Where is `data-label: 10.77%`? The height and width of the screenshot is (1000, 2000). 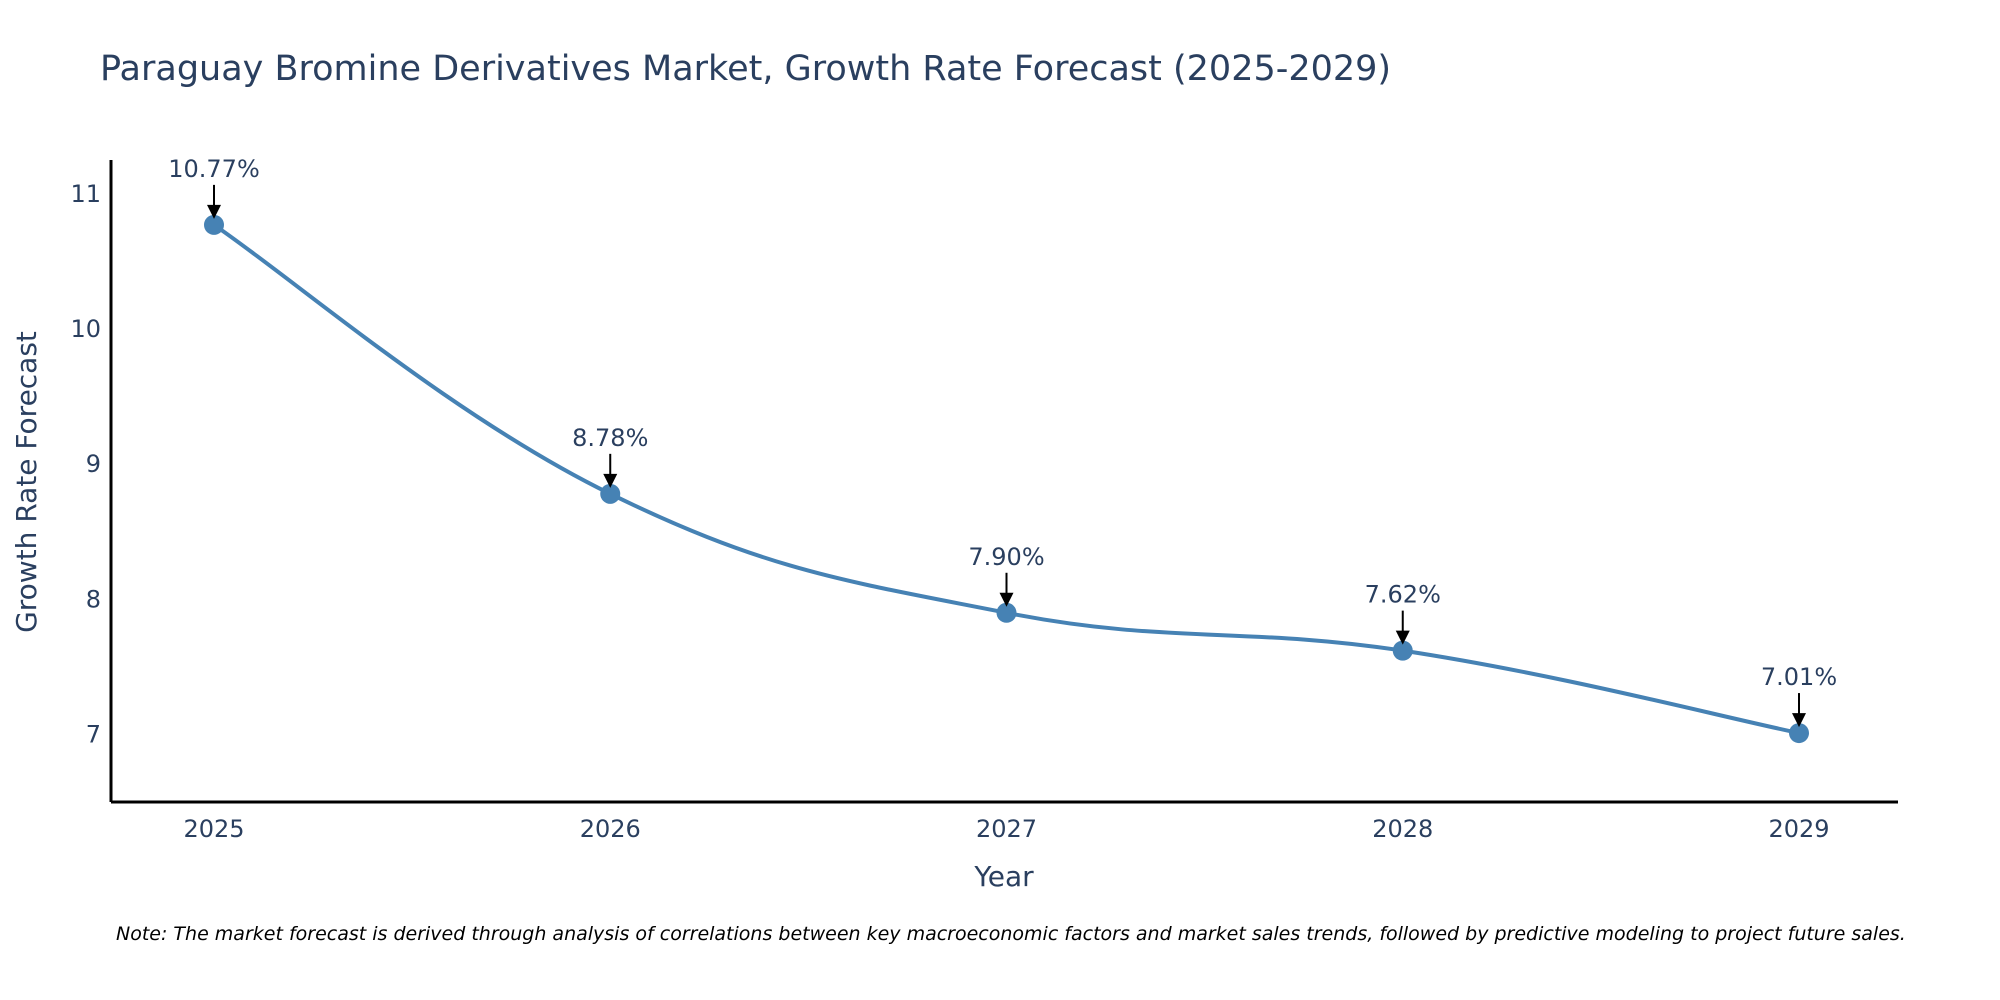
data-label: 10.77% is located at coordinates (214, 169).